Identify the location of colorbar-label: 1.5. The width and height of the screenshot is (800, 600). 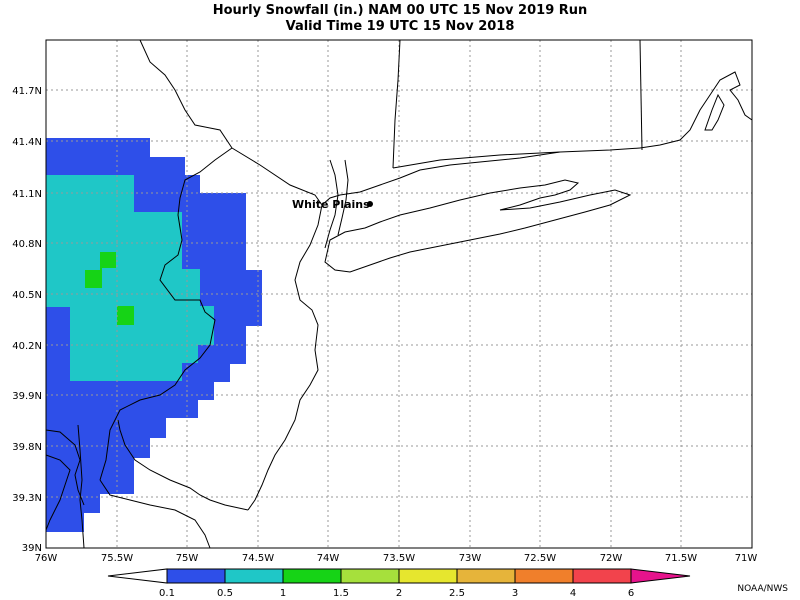
(341, 593).